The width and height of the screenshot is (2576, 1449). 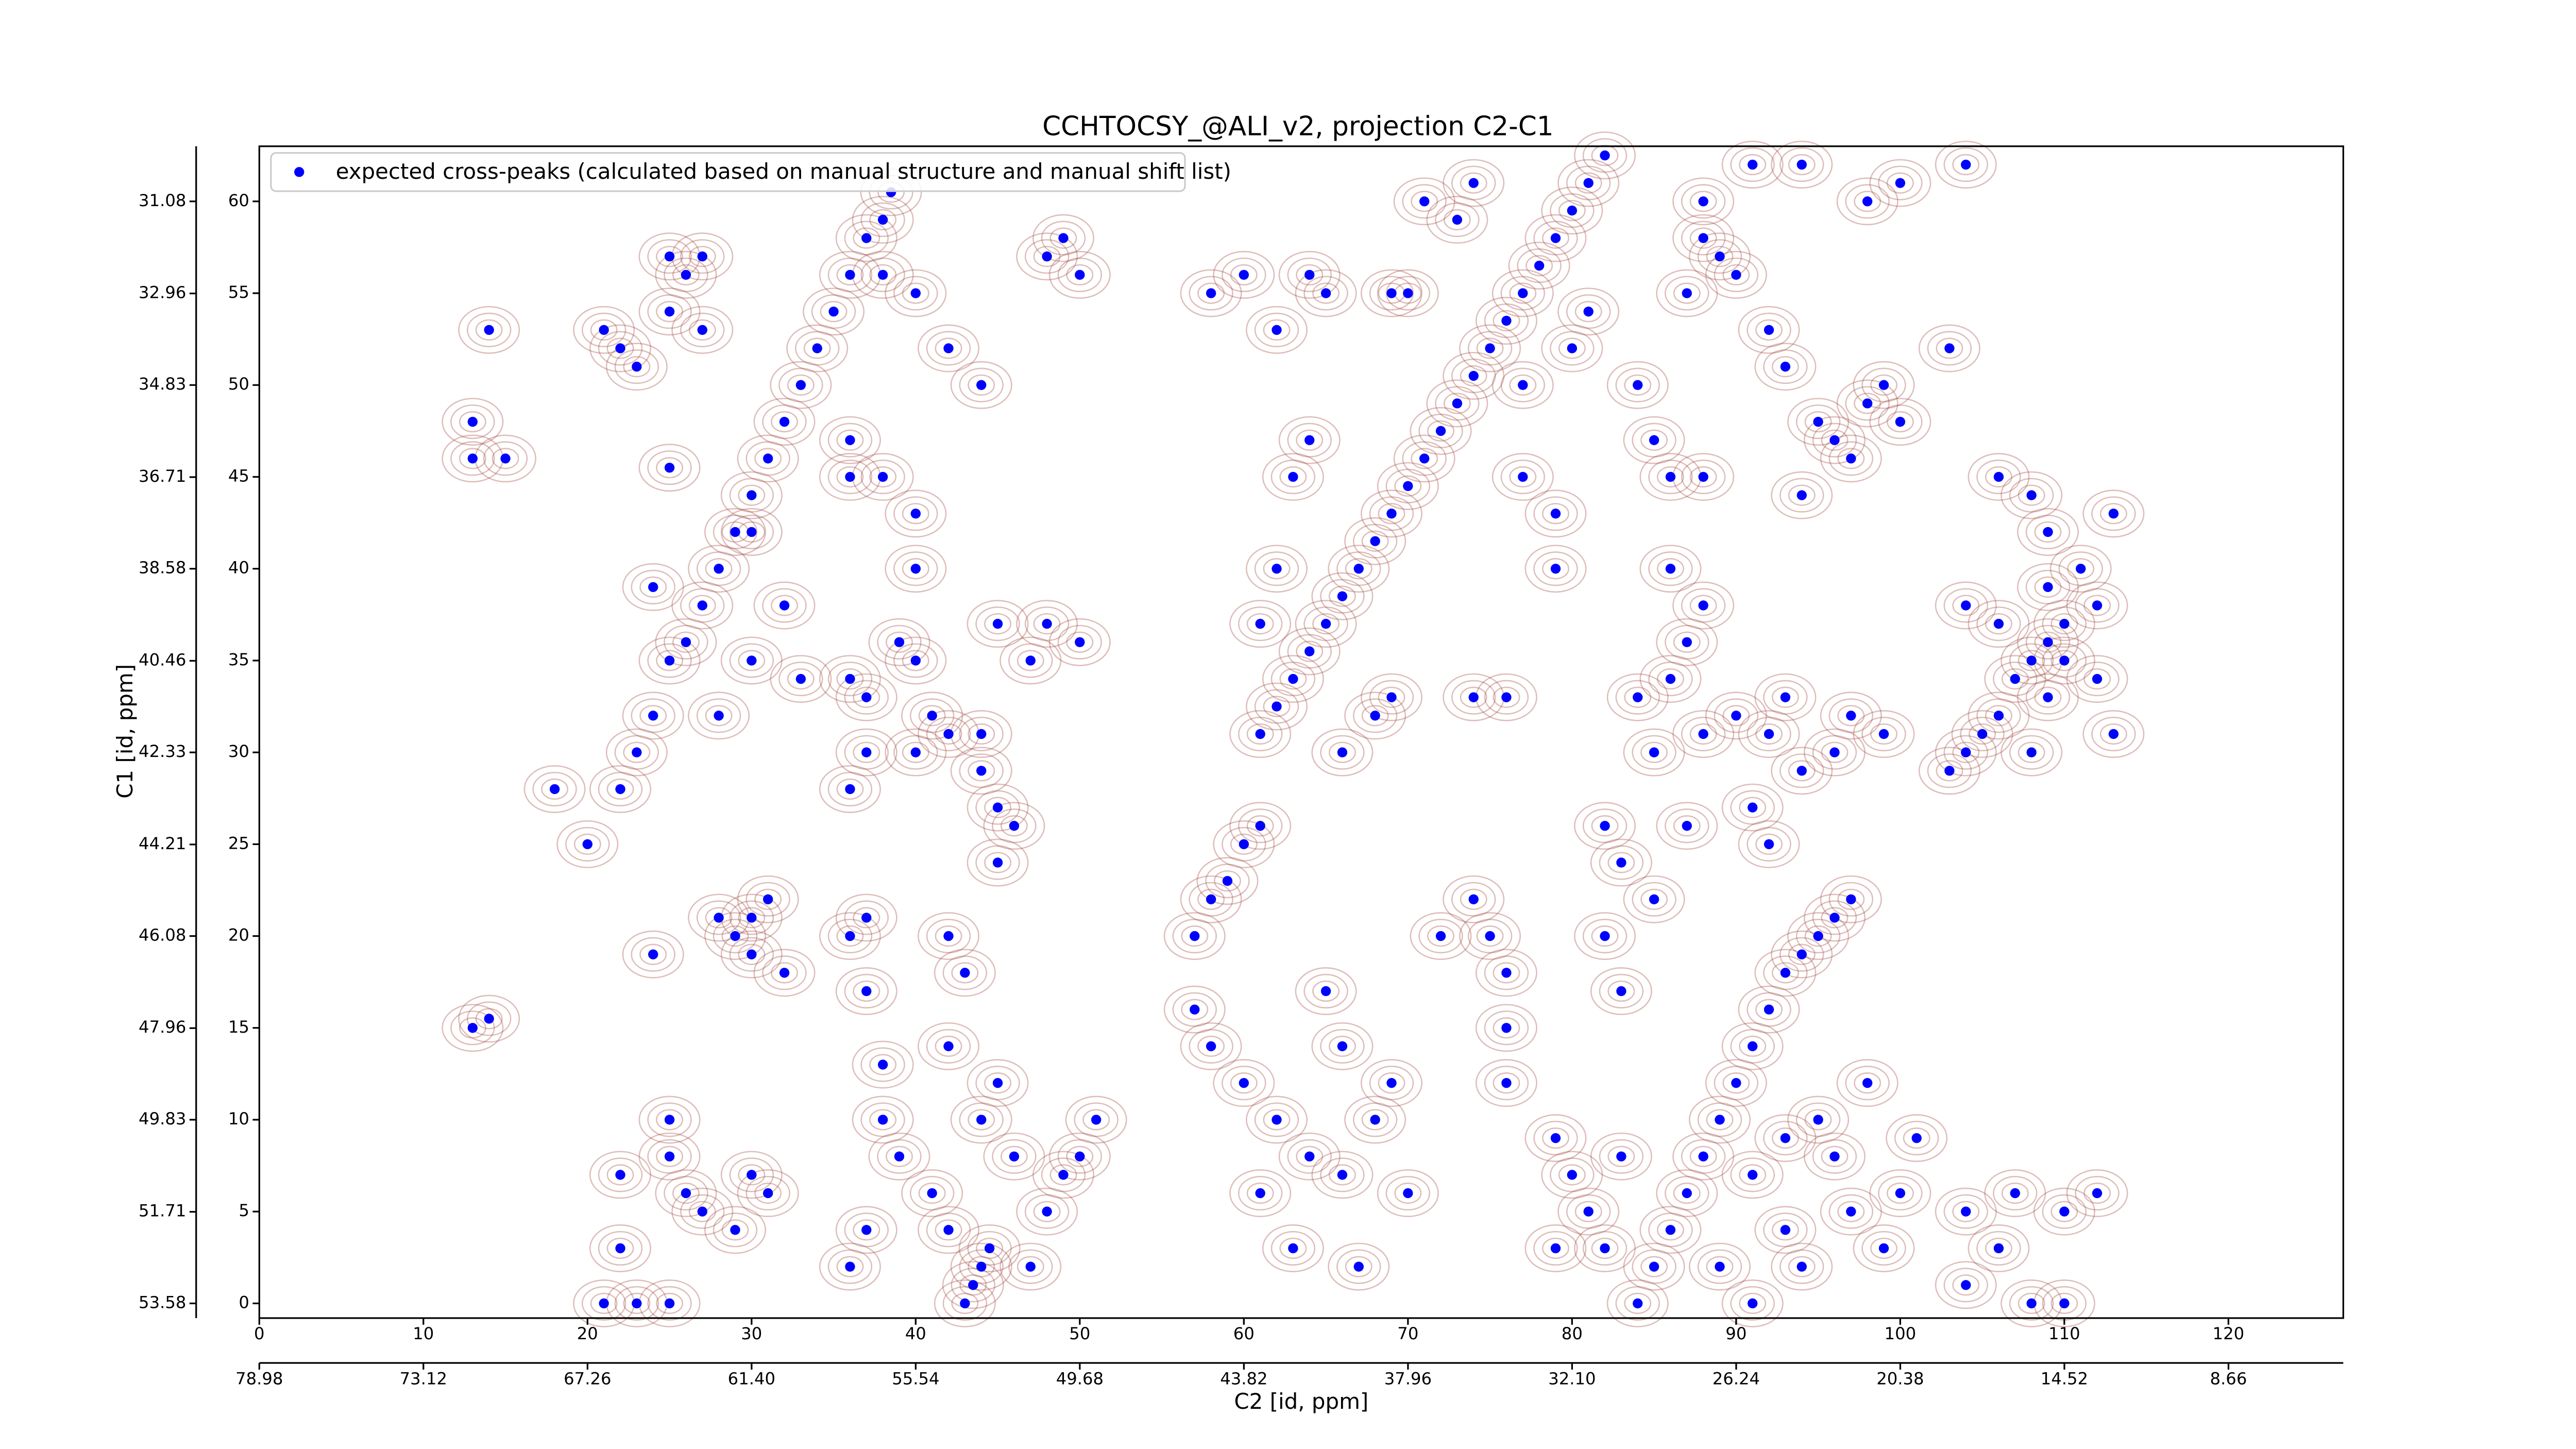 I want to click on x2-tick-label: 14.52, so click(x=2064, y=1378).